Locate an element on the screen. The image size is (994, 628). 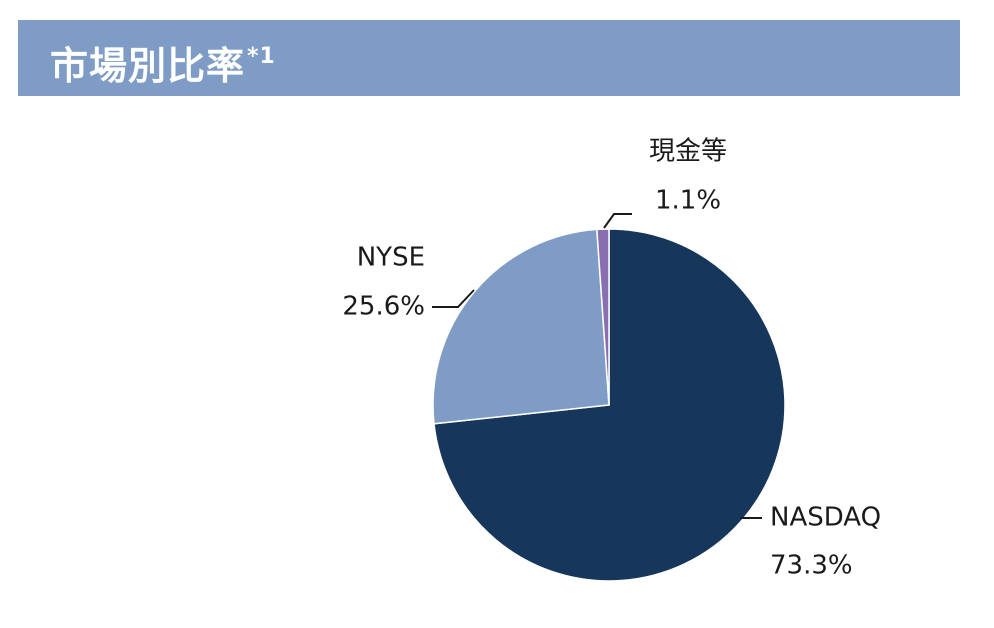
slice-value-slice-2: 1.1% is located at coordinates (688, 201).